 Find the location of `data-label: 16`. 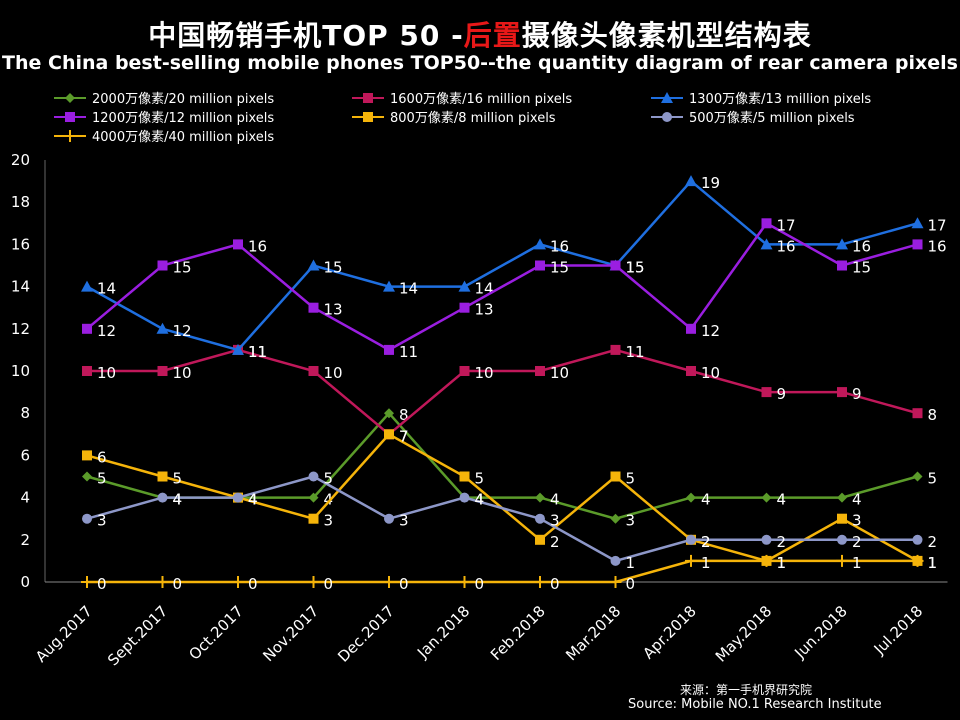

data-label: 16 is located at coordinates (559, 246).